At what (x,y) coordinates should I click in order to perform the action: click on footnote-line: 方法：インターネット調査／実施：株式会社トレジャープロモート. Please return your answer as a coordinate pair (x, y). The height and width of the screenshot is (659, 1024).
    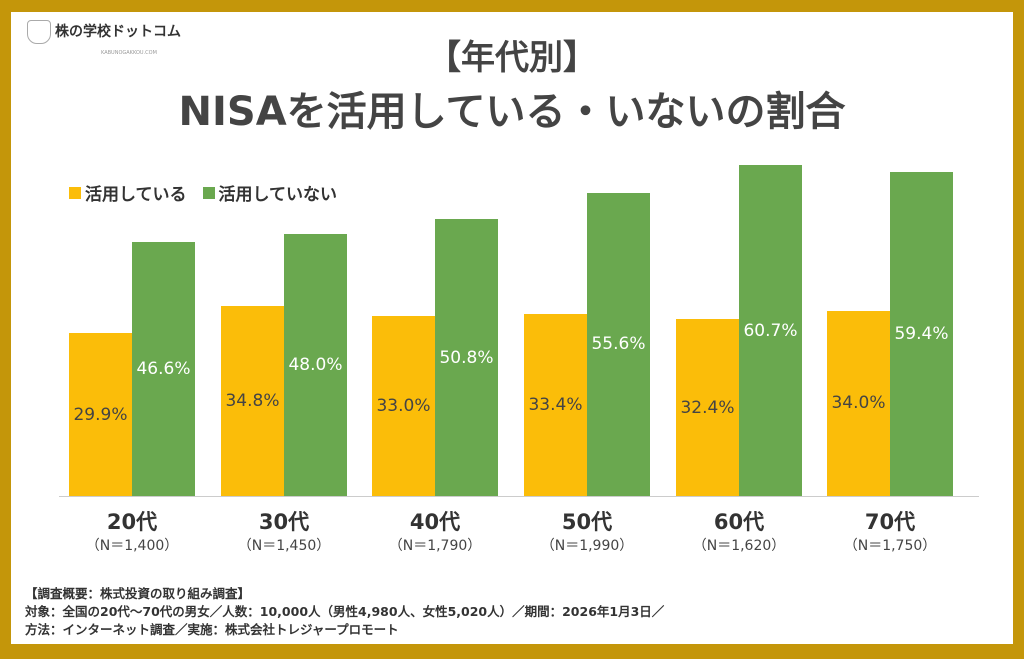
    Looking at the image, I should click on (212, 629).